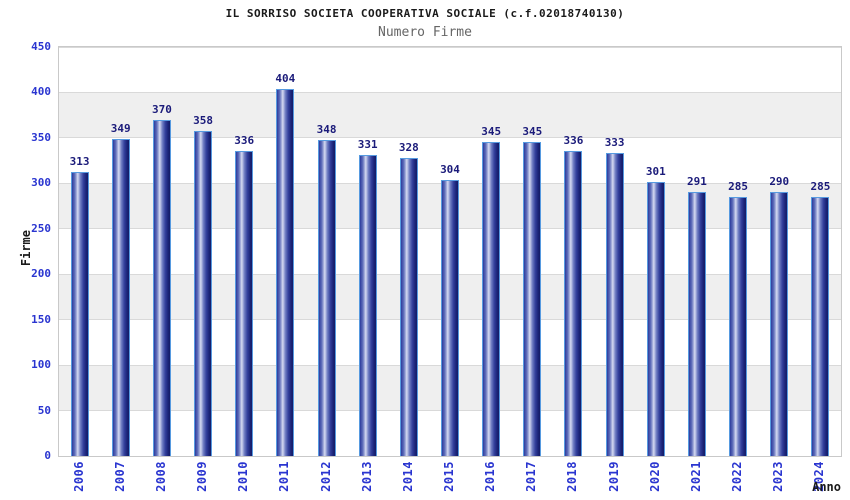 The image size is (850, 500). Describe the element at coordinates (202, 476) in the screenshot. I see `x-tick-label-2009: 2009` at that location.